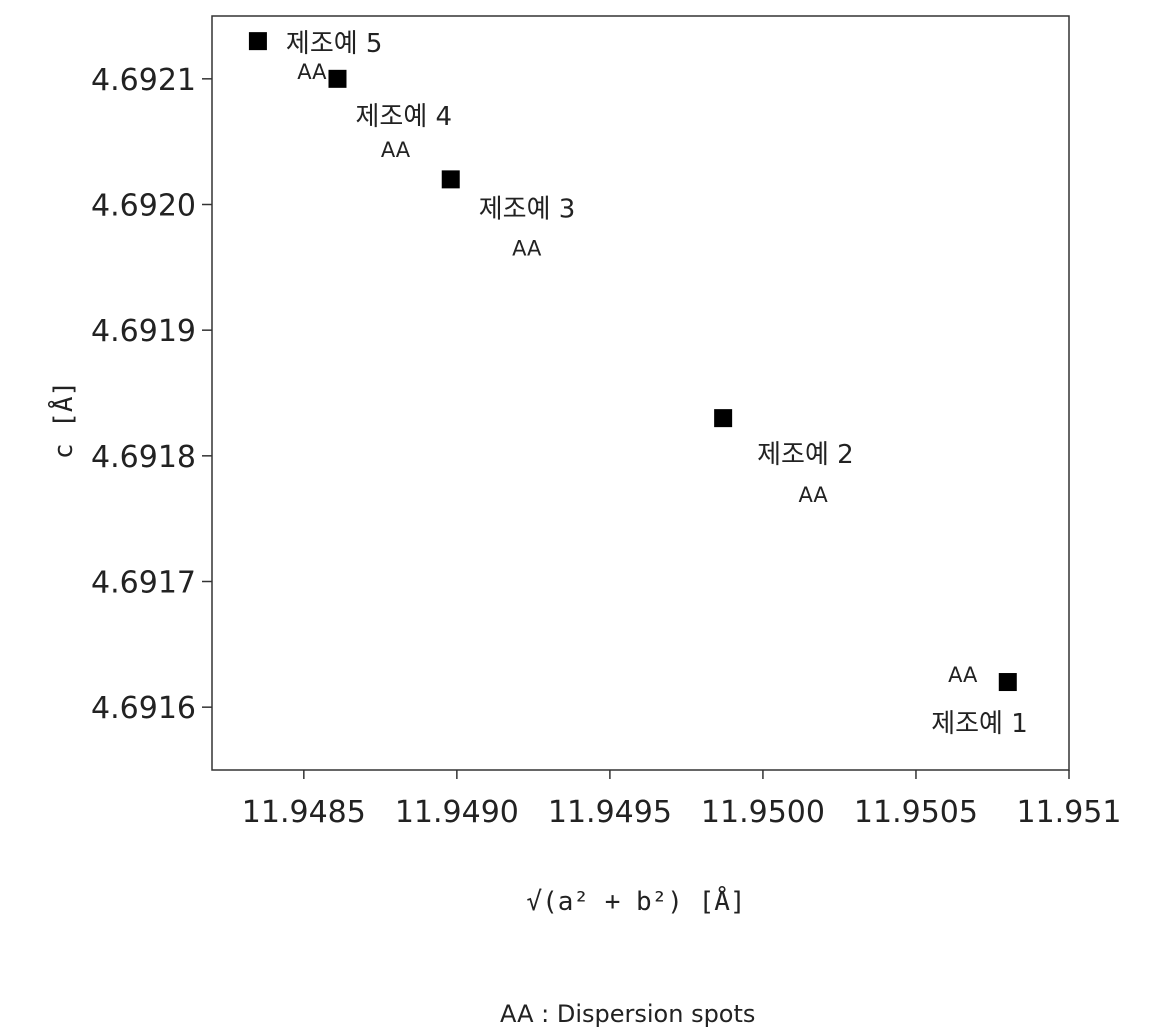  I want to click on y-tick-label: 4.6917, so click(143, 583).